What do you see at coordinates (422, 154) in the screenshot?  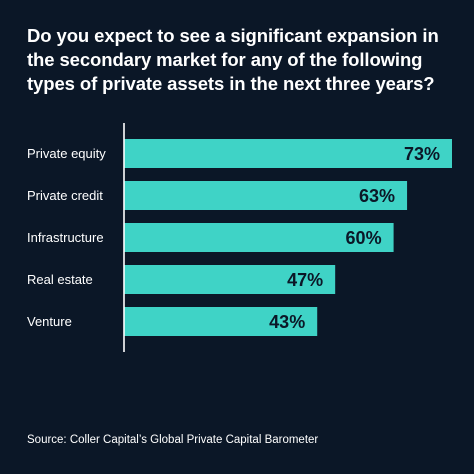 I see `value-label: 73%` at bounding box center [422, 154].